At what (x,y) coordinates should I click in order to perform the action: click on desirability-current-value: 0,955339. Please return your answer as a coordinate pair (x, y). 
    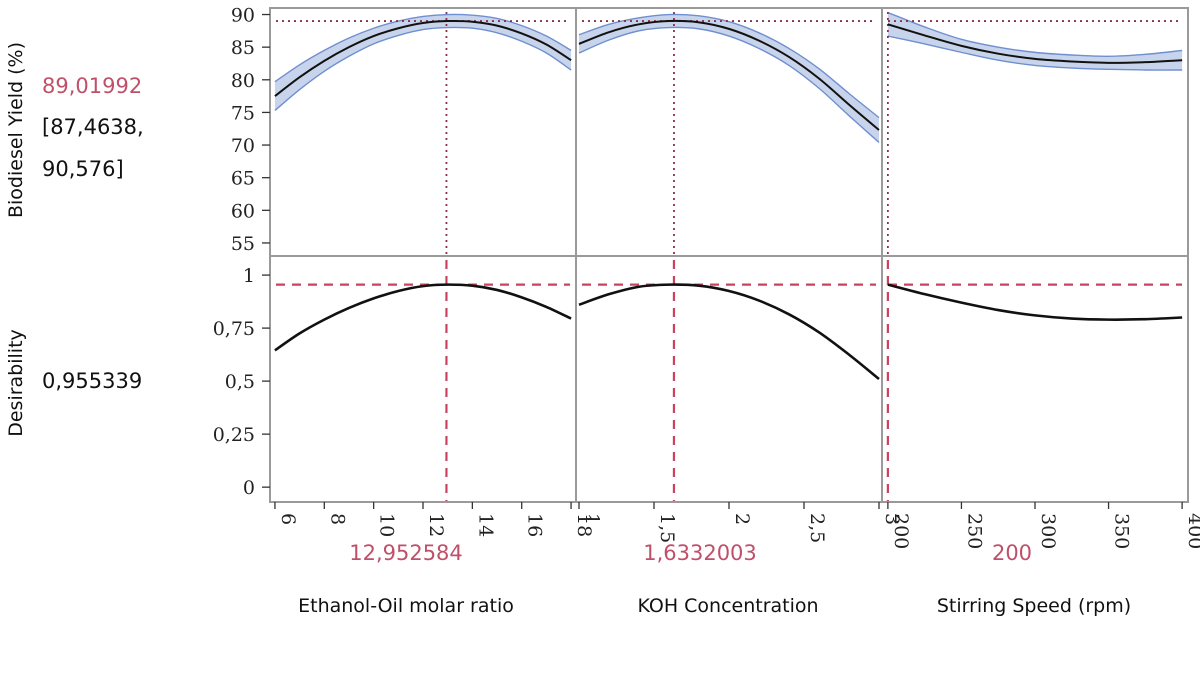
    Looking at the image, I should click on (92, 381).